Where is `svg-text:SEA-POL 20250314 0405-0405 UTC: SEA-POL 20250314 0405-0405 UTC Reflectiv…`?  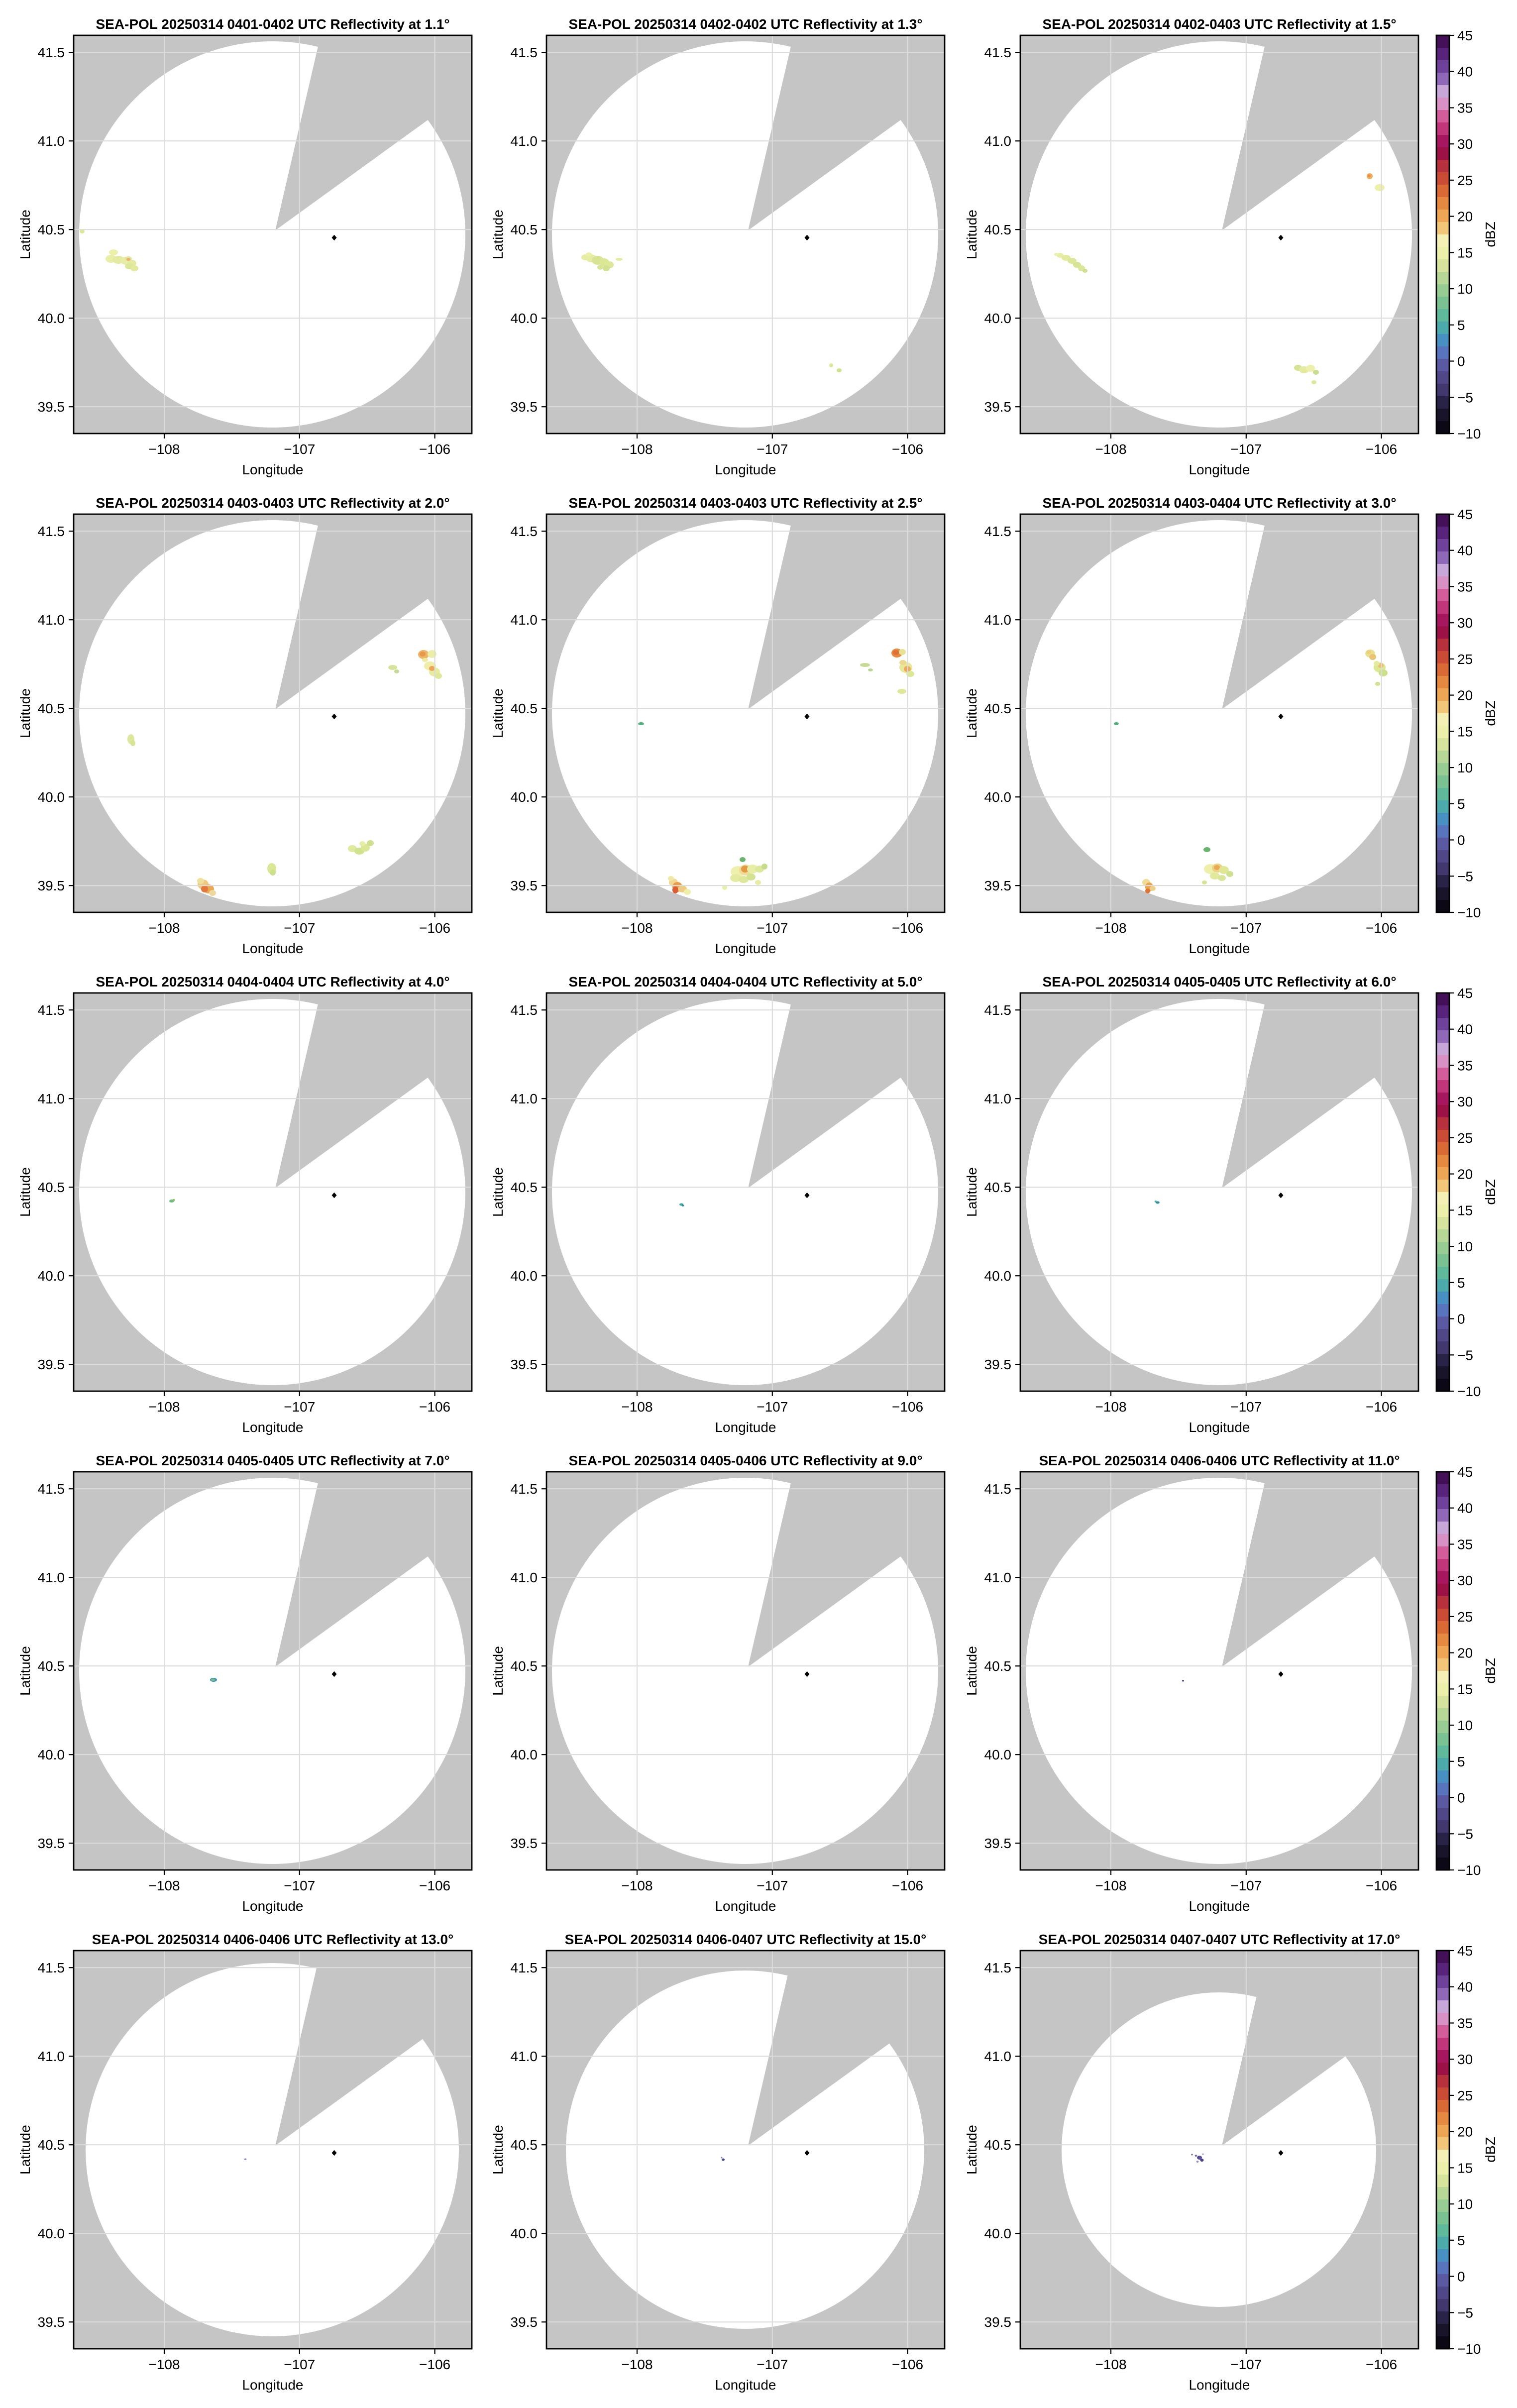
svg-text:SEA-POL 20250314 0405-0405 UTC: SEA-POL 20250314 0405-0405 UTC Reflectiv… is located at coordinates (273, 1460).